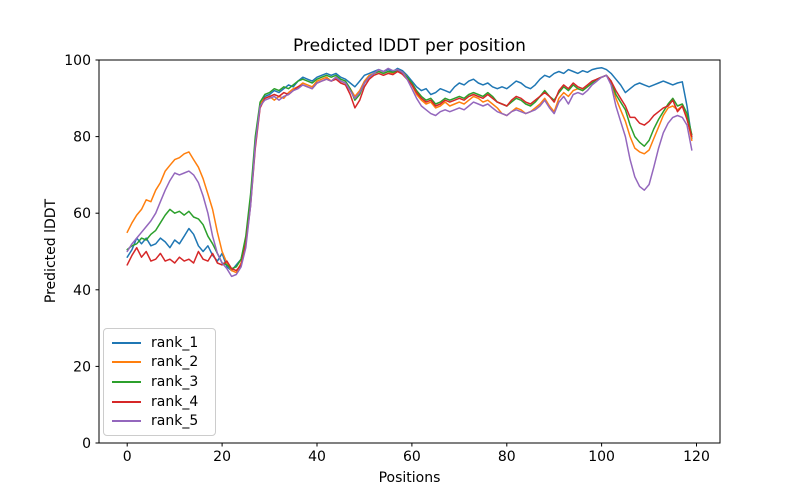 Image resolution: width=800 pixels, height=500 pixels. I want to click on x-tick-label: 0, so click(127, 457).